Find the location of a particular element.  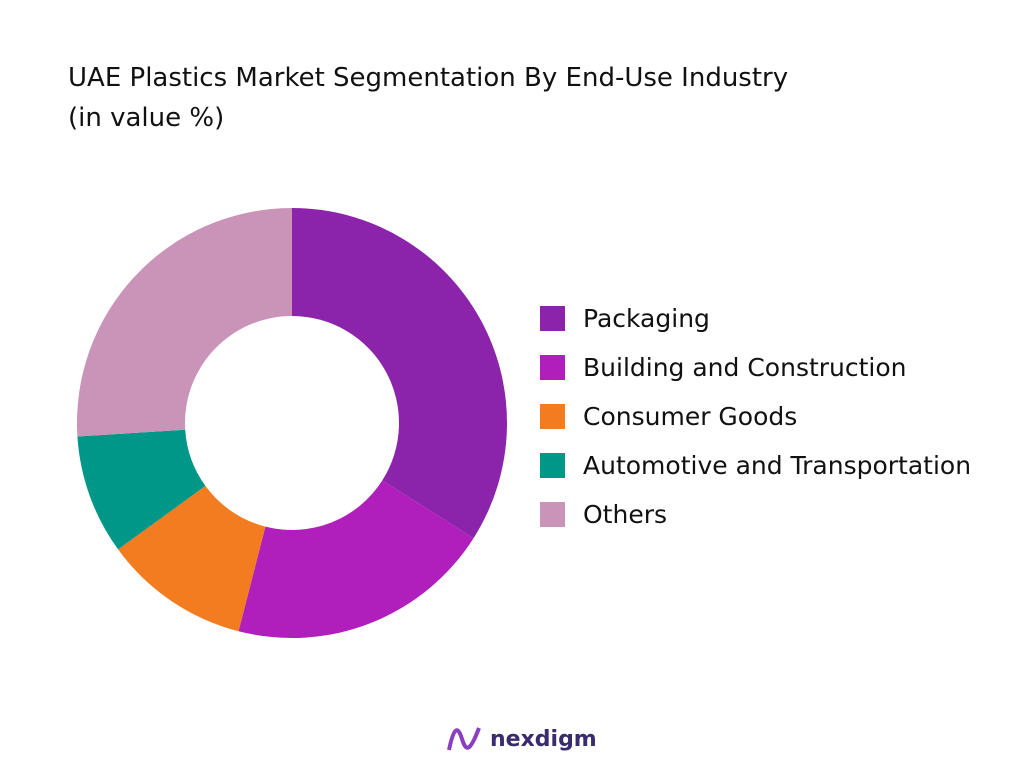

brand-logo is located at coordinates (464, 739).